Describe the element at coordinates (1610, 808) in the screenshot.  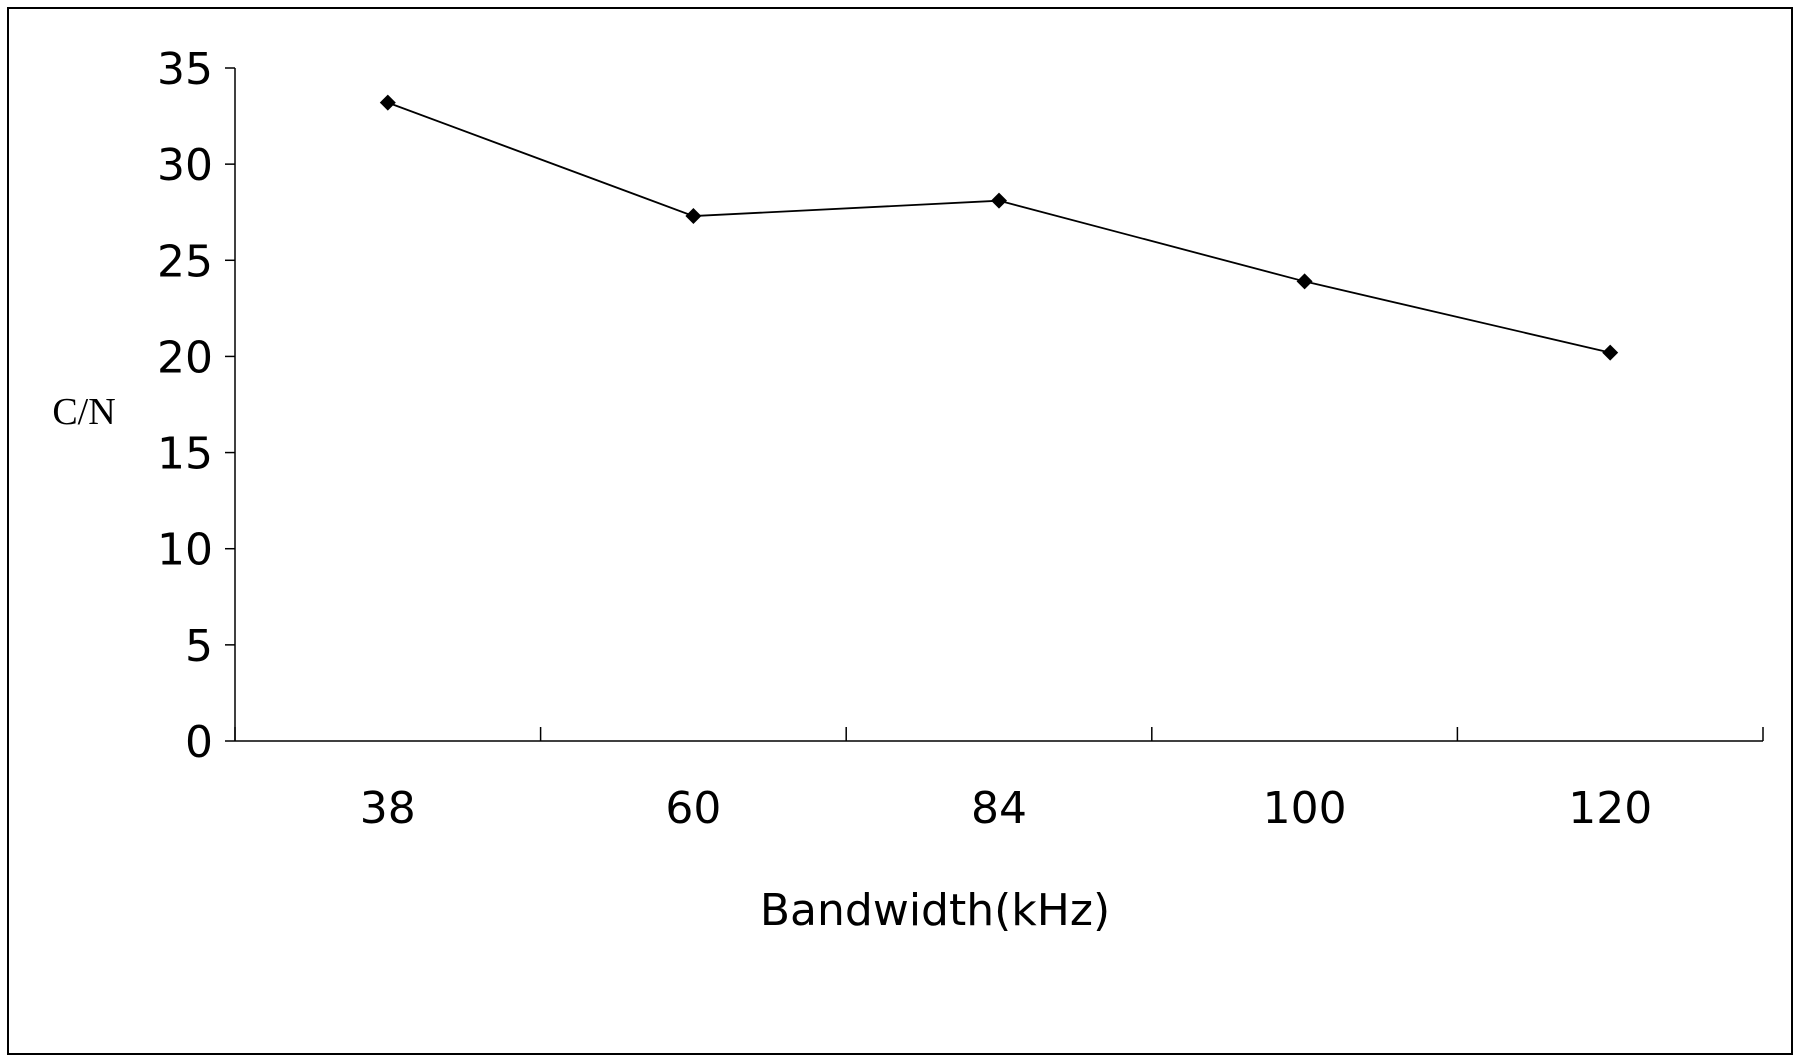
I see `x-tick-label: 120` at that location.